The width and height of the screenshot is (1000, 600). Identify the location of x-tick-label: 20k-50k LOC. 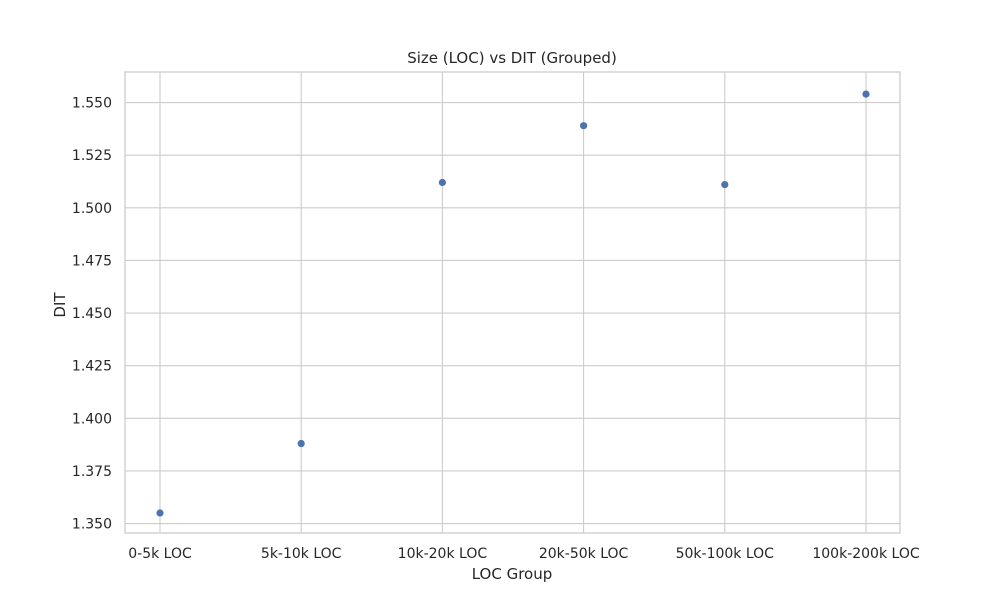
(584, 554).